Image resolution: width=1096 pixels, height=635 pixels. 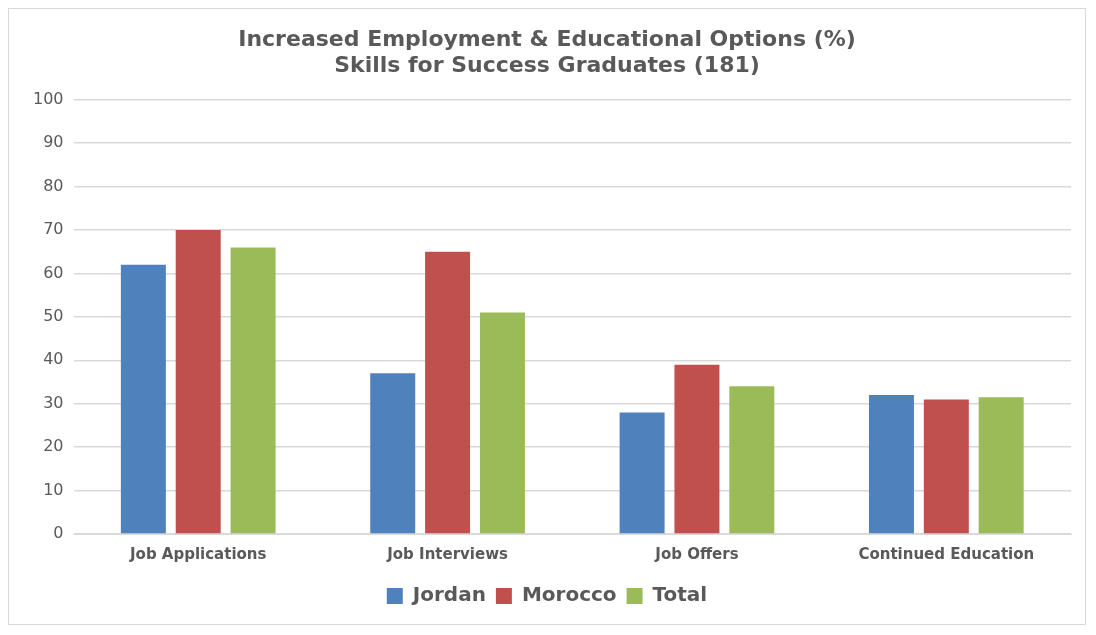 What do you see at coordinates (447, 553) in the screenshot?
I see `x-tick-label: Job Interviews` at bounding box center [447, 553].